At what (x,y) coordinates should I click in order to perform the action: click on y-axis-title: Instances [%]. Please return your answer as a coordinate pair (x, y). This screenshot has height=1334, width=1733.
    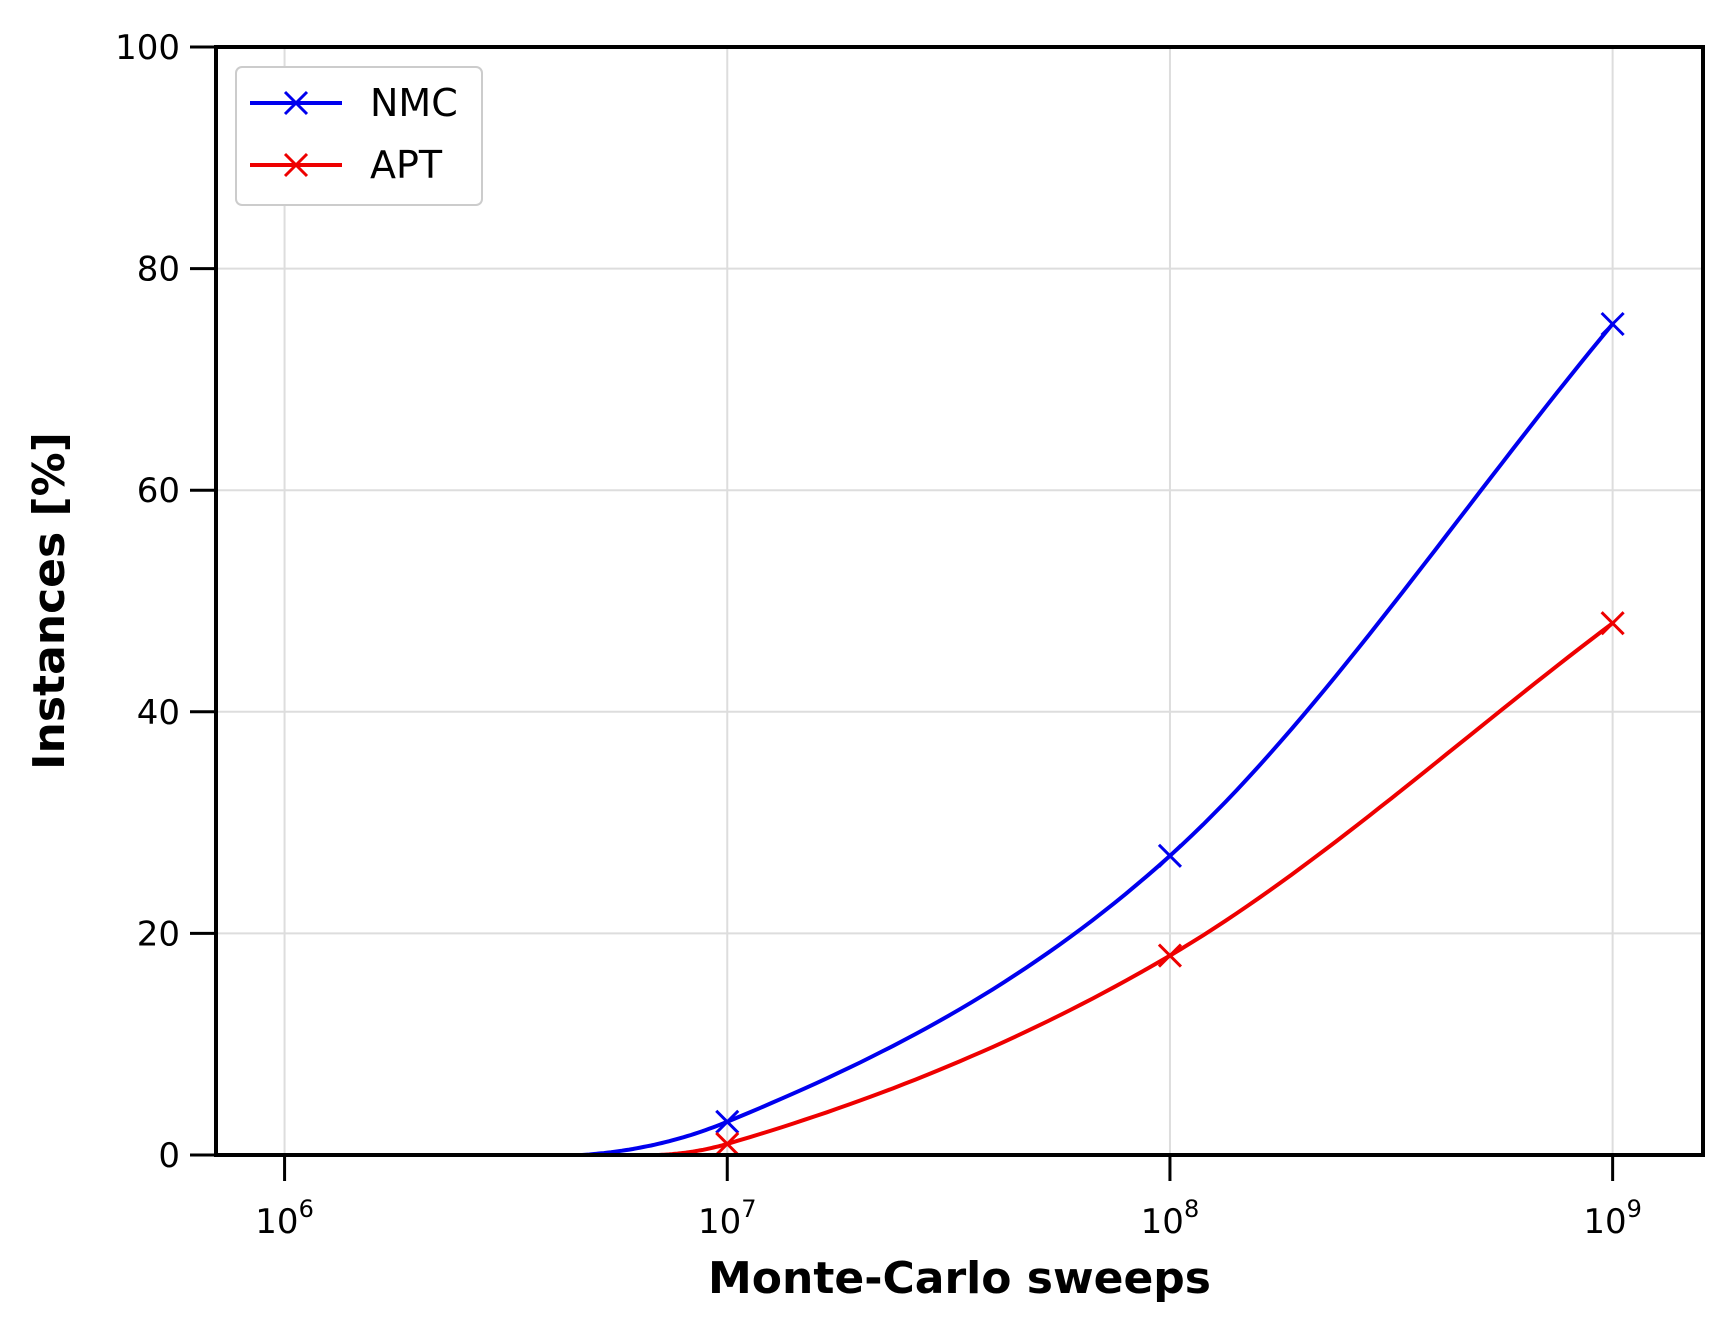
    Looking at the image, I should click on (49, 601).